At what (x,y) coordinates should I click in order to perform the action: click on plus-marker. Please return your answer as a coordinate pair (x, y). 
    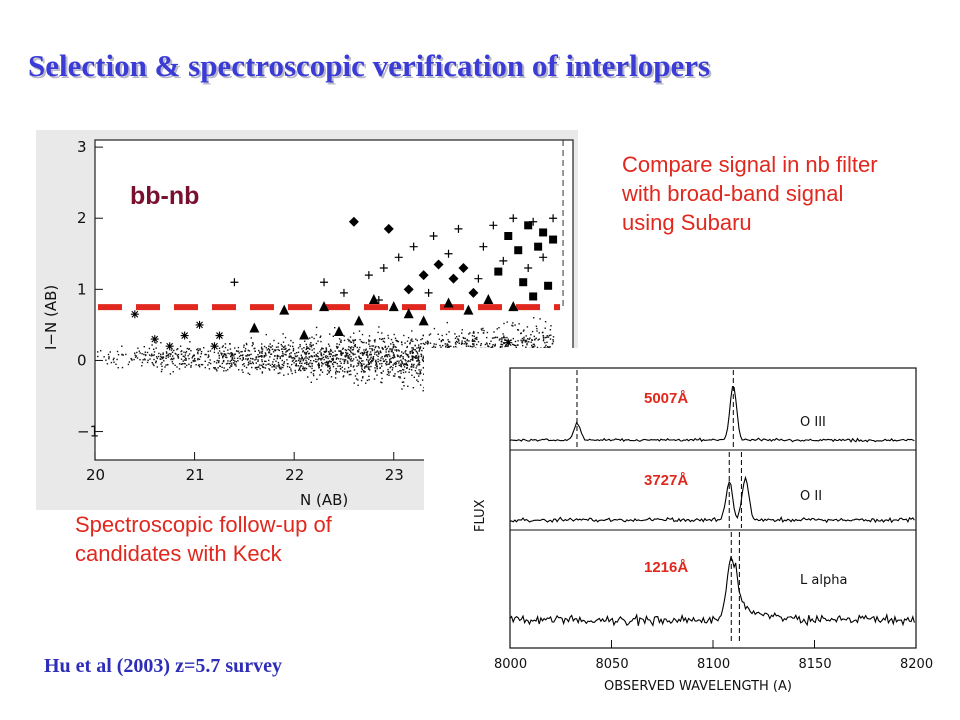
    Looking at the image, I should click on (503, 260).